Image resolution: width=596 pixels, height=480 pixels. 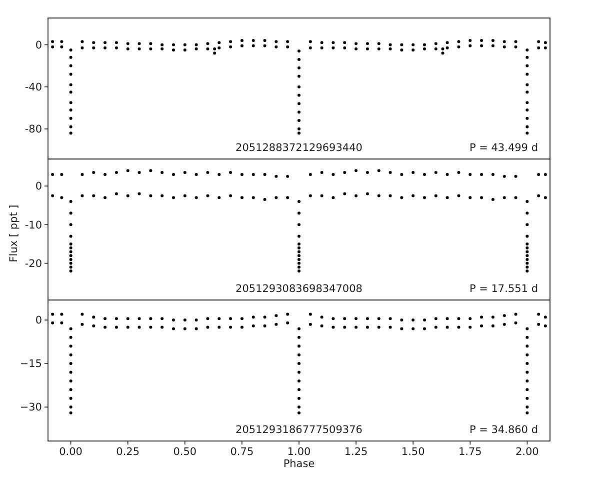 I want to click on y-tick-label: -20, so click(x=33, y=264).